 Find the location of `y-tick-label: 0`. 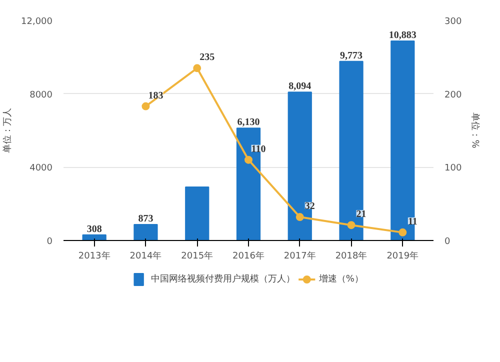

y-tick-label: 0 is located at coordinates (49, 242).